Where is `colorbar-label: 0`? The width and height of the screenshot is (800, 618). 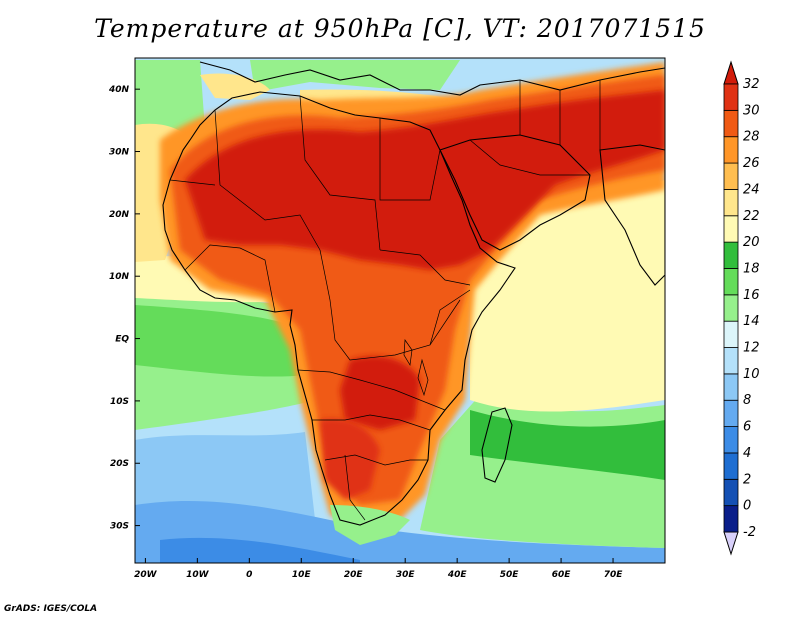
colorbar-label: 0 is located at coordinates (747, 506).